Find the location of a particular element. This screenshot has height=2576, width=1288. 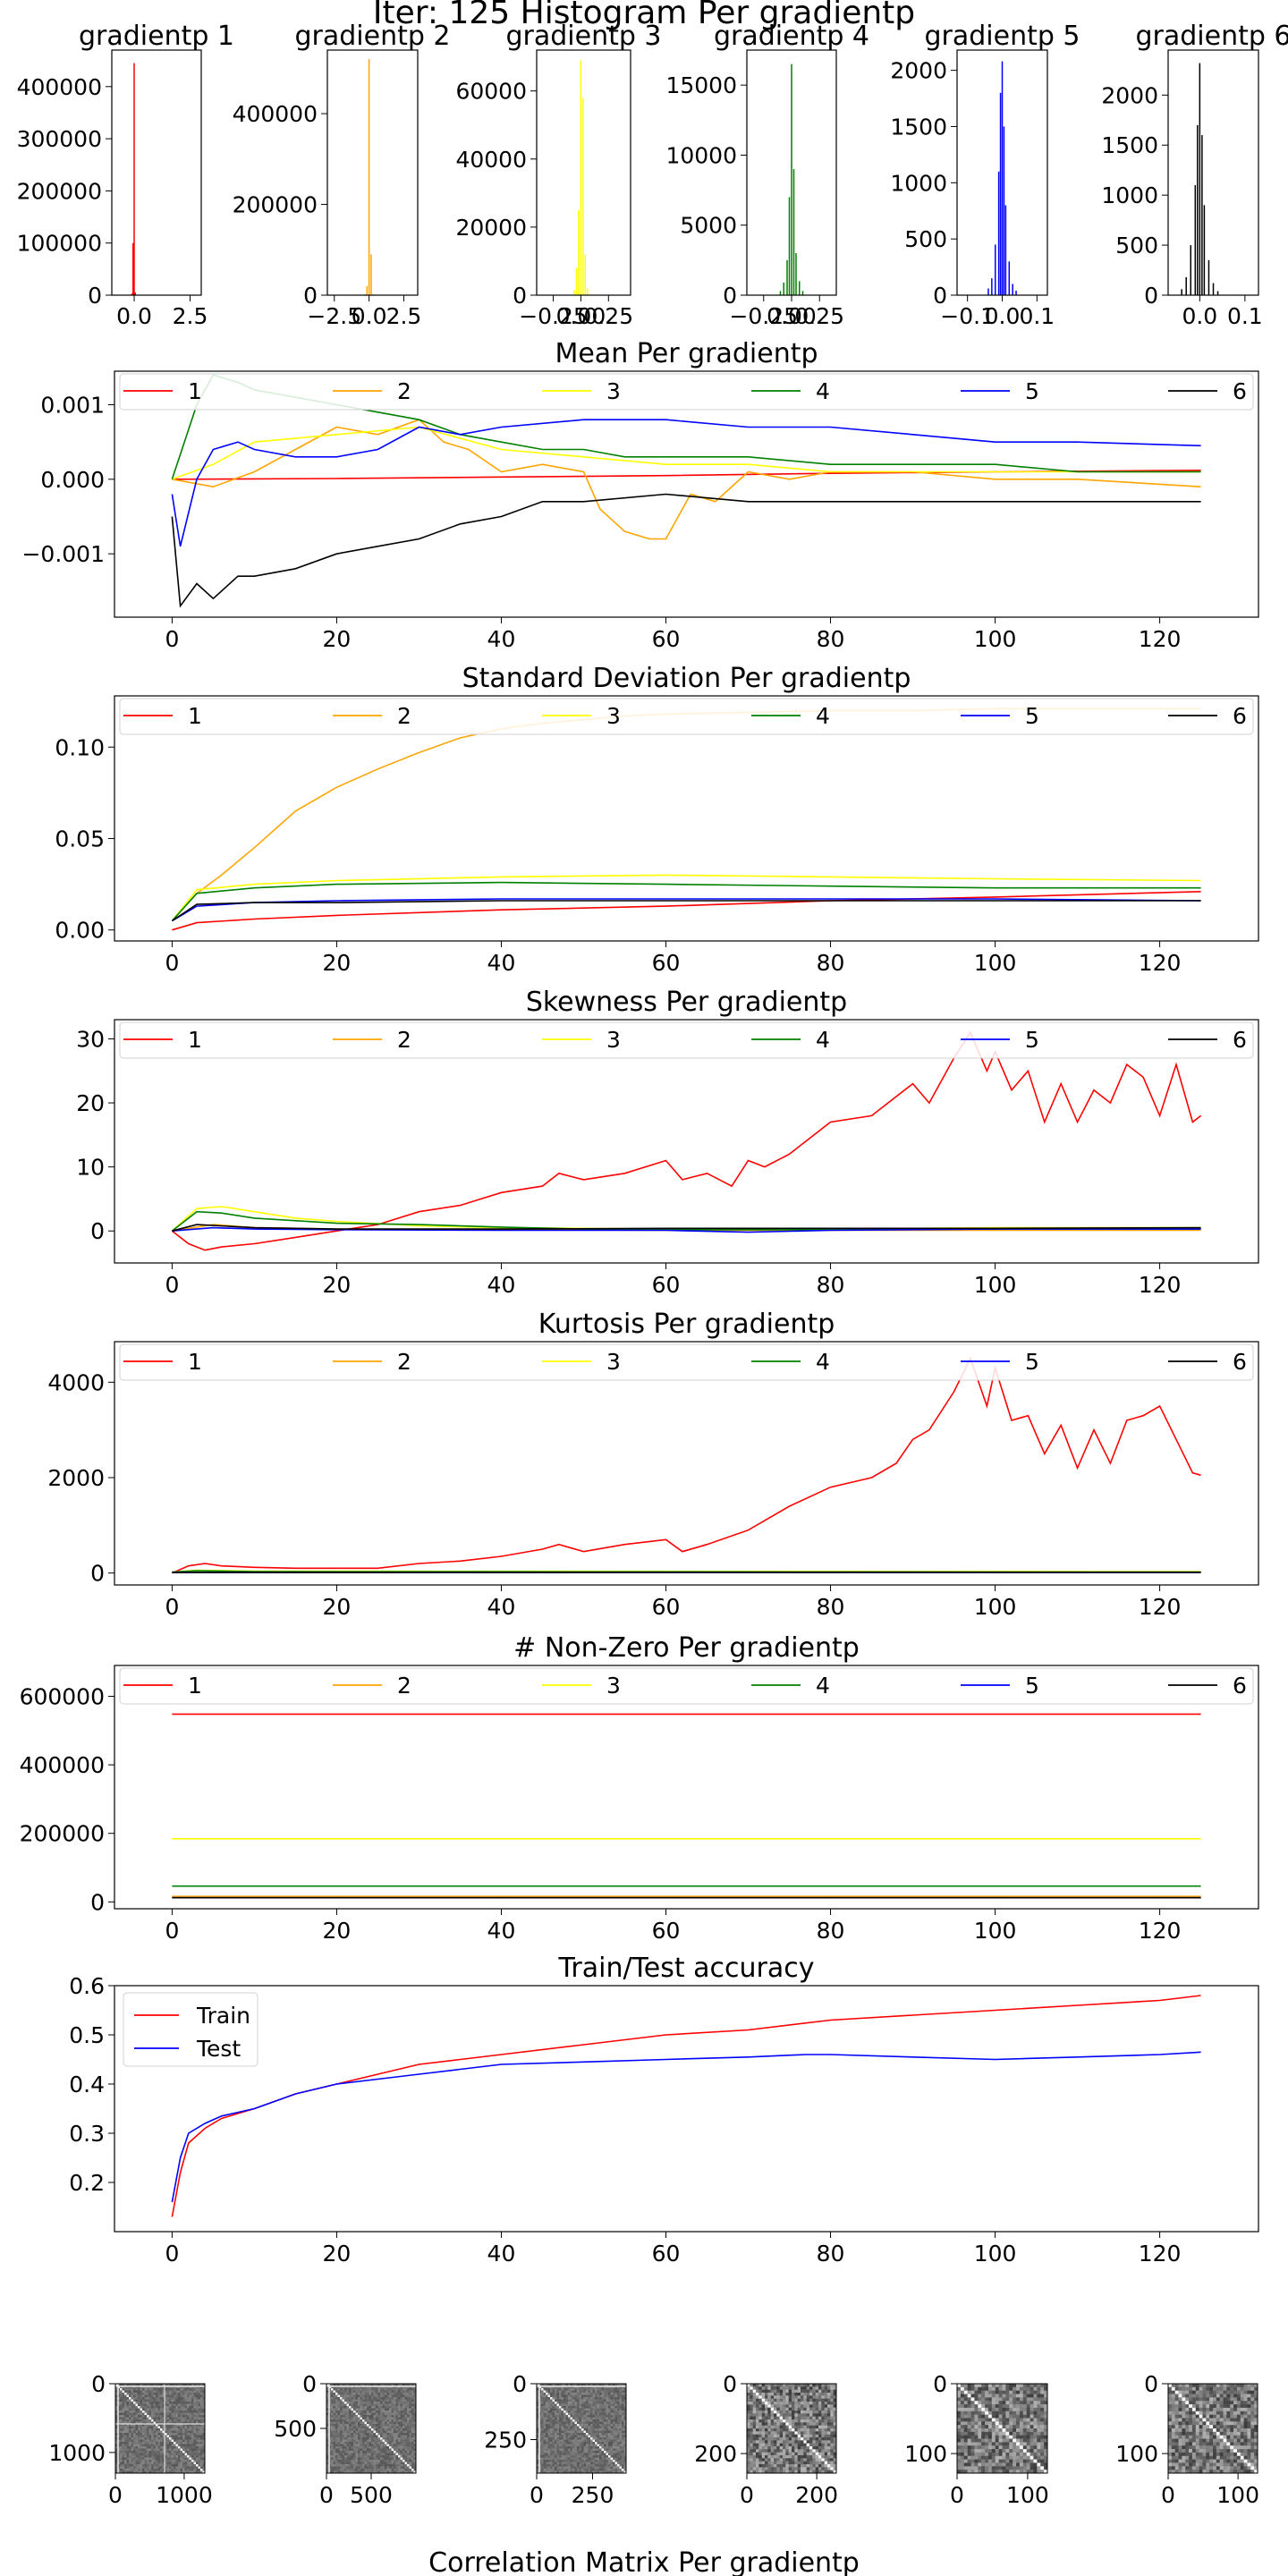

y-tick-label: 500 is located at coordinates (1136, 245).